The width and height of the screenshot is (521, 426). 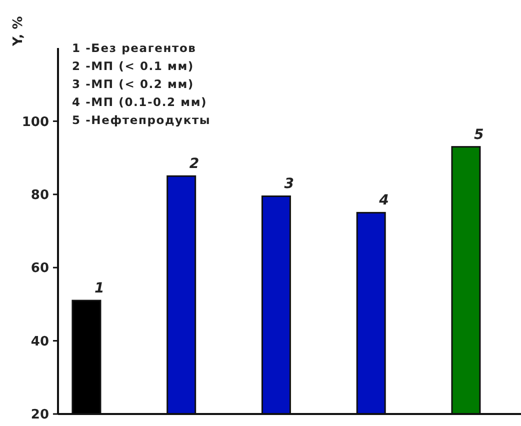 I want to click on x-tick-label: 1, so click(x=99, y=288).